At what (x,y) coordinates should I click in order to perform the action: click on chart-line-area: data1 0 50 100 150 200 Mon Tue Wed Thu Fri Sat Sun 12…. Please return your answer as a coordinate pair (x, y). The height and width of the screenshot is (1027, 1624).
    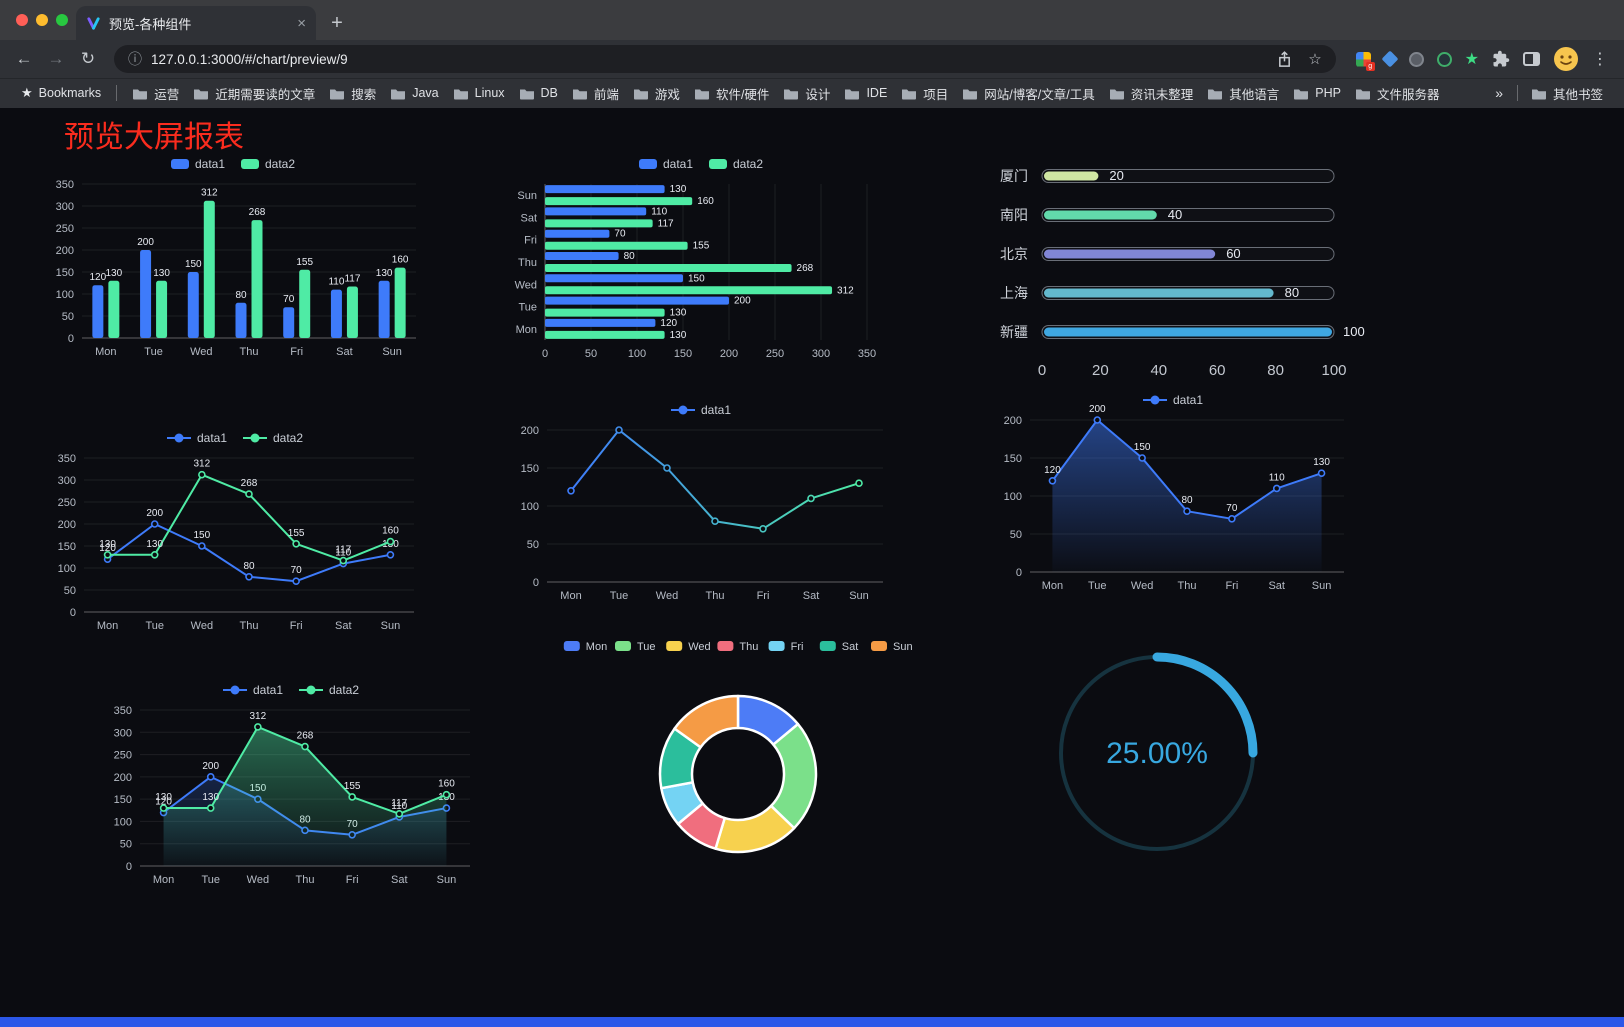
    Looking at the image, I should click on (1174, 492).